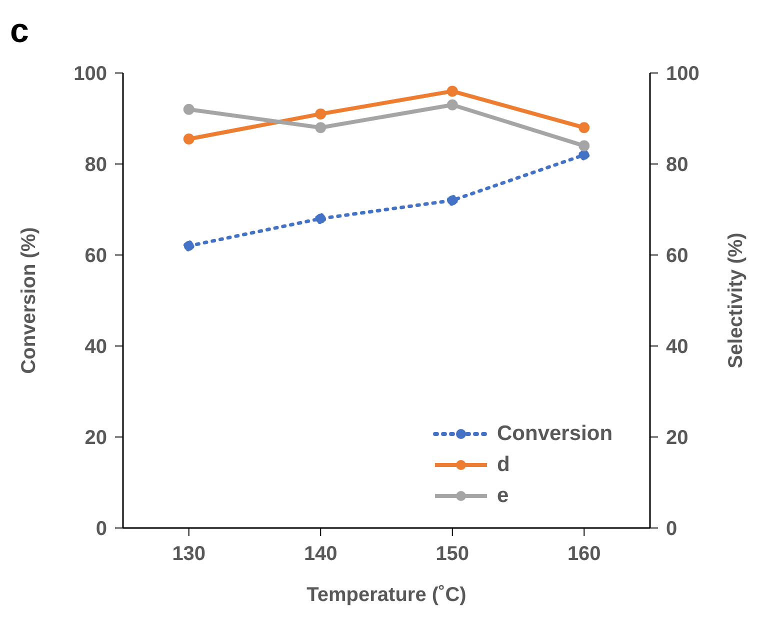 Image resolution: width=763 pixels, height=623 pixels. I want to click on x-tick-label: 140, so click(321, 554).